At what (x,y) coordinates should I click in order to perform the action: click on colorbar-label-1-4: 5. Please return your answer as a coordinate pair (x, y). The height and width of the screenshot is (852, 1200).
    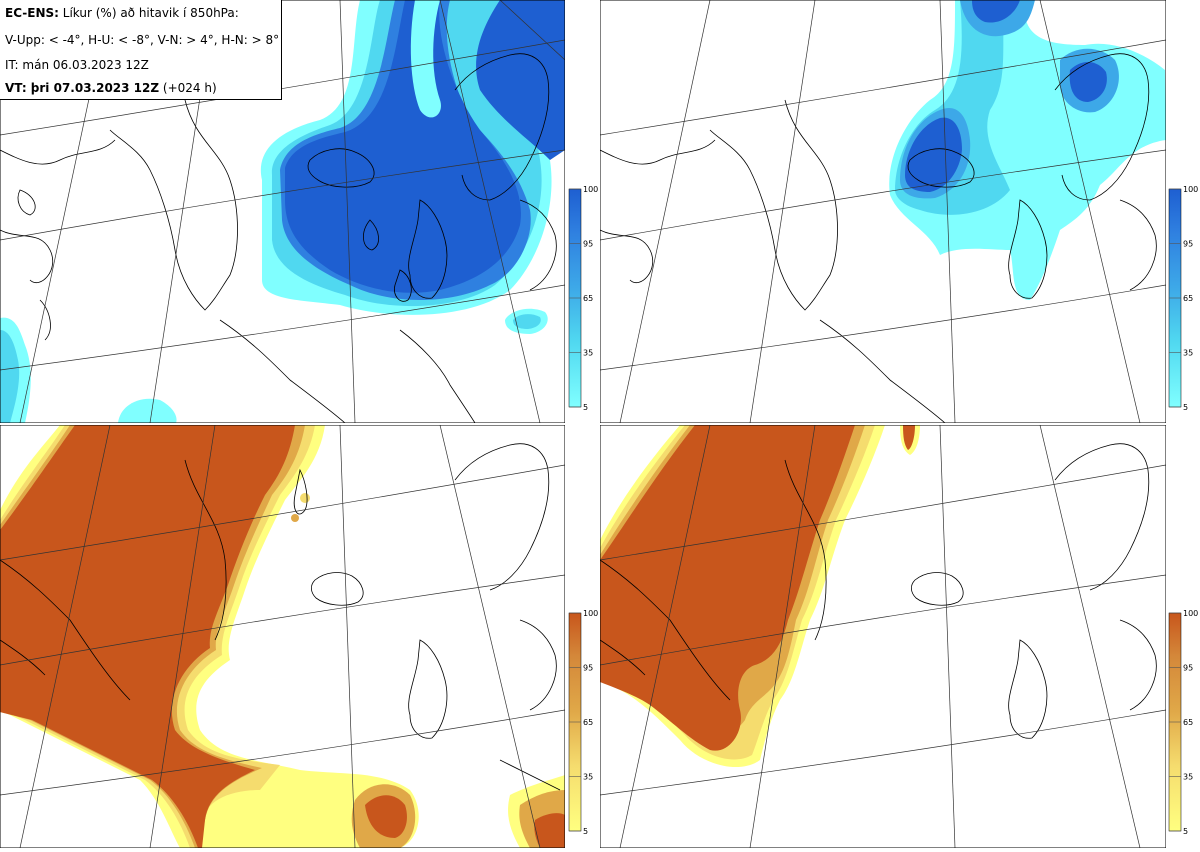
    Looking at the image, I should click on (1185, 407).